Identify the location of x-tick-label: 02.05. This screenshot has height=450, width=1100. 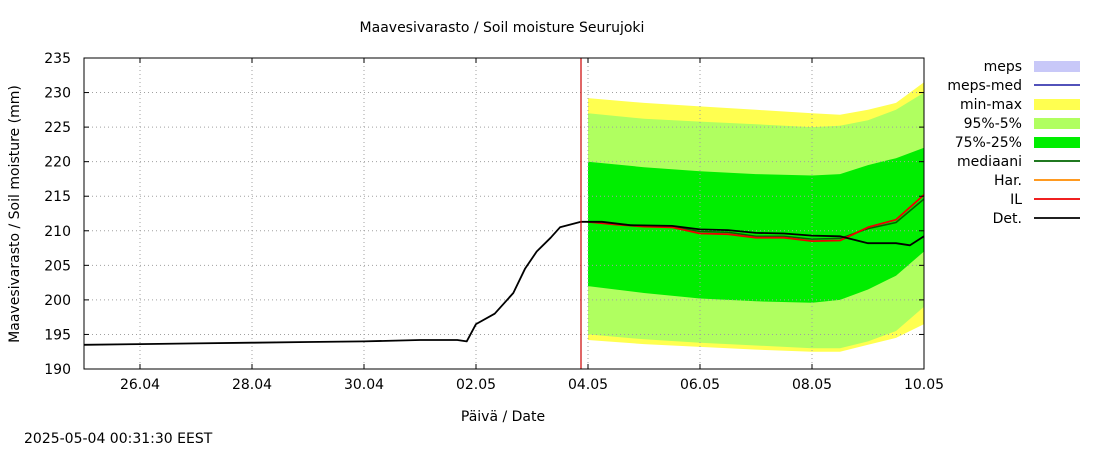
(476, 385).